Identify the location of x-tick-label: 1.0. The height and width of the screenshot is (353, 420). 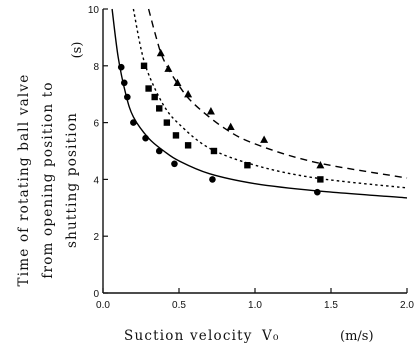
(255, 305).